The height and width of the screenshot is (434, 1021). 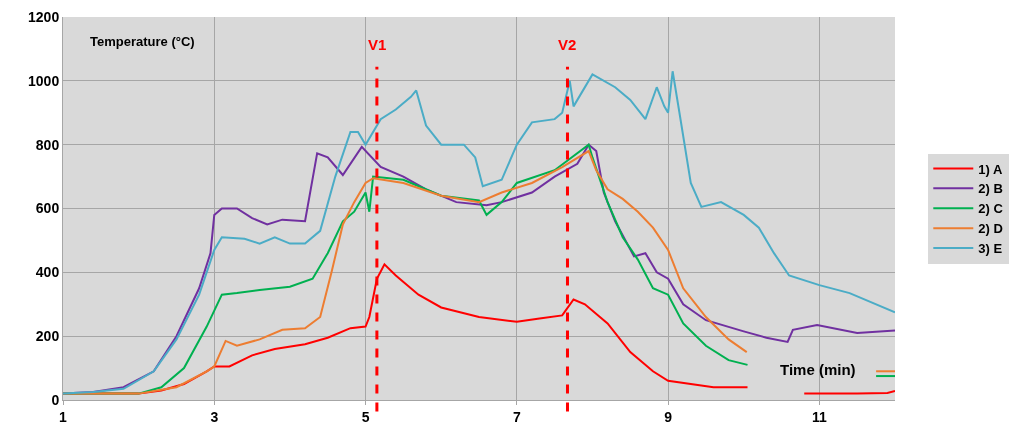 What do you see at coordinates (47, 272) in the screenshot?
I see `y-tick-label: 400` at bounding box center [47, 272].